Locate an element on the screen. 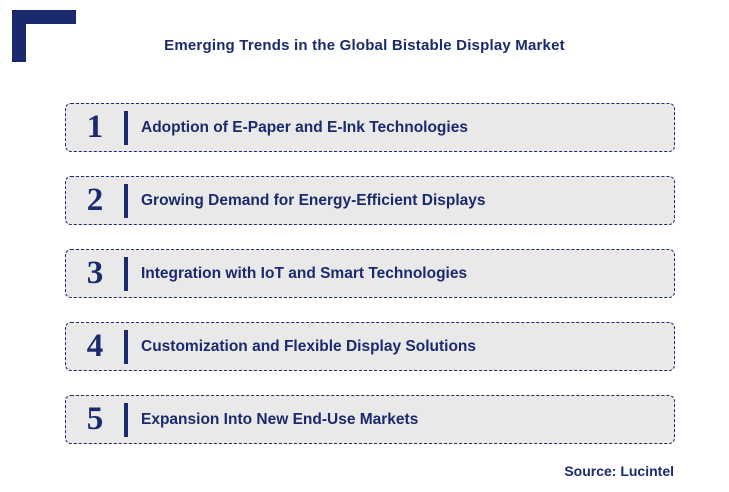 Image resolution: width=729 pixels, height=492 pixels. trend-row: 5 Expansion Into New End-Use Markets is located at coordinates (370, 419).